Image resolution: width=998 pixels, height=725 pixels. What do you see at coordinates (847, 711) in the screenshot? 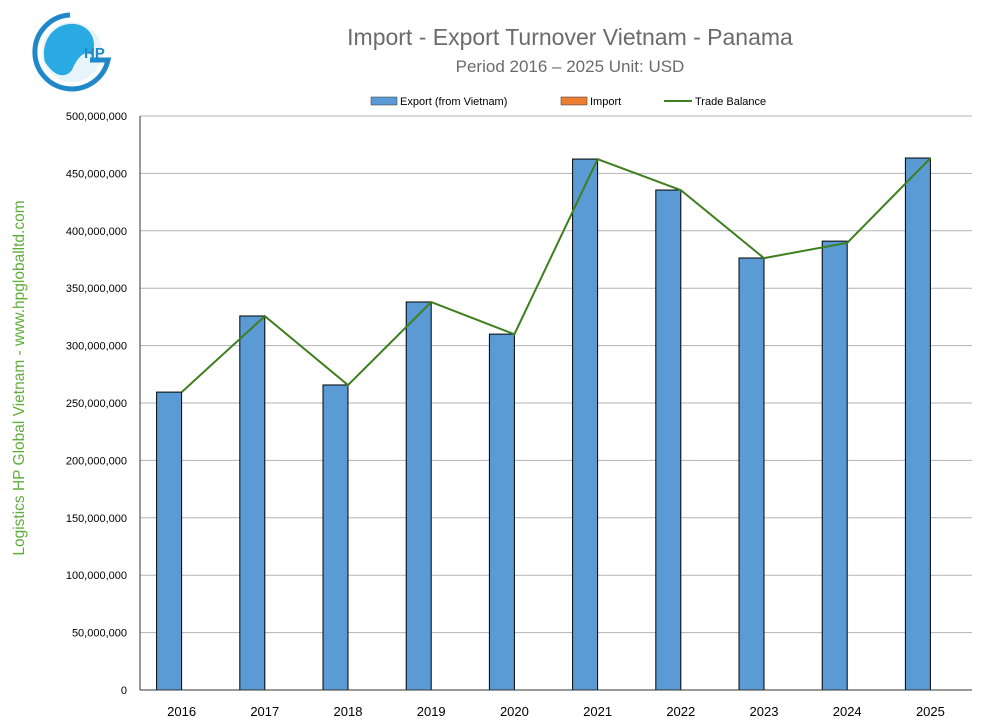
I see `x-tick-label: 2024` at bounding box center [847, 711].